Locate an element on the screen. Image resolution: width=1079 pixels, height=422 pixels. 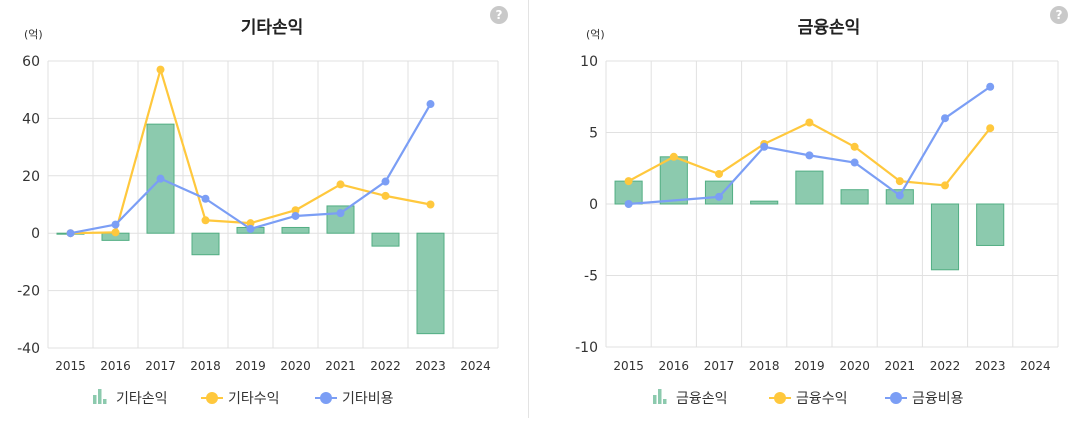
chart-title: 금융손익 is located at coordinates (829, 28).